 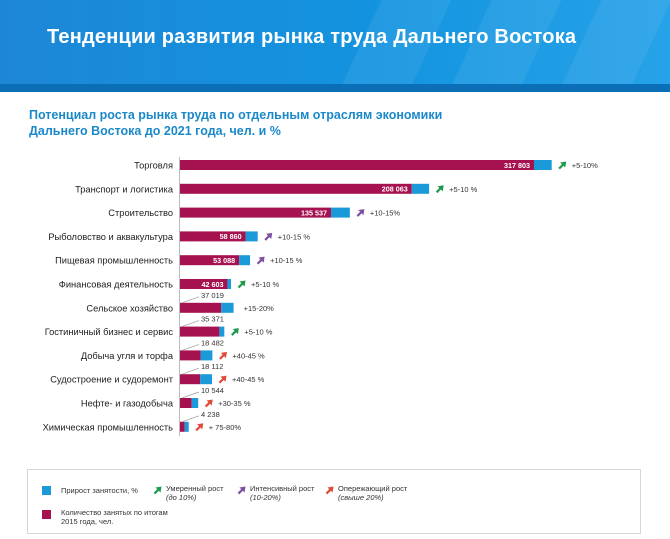 What do you see at coordinates (114, 261) in the screenshot?
I see `category-label: Пищевая промышленность` at bounding box center [114, 261].